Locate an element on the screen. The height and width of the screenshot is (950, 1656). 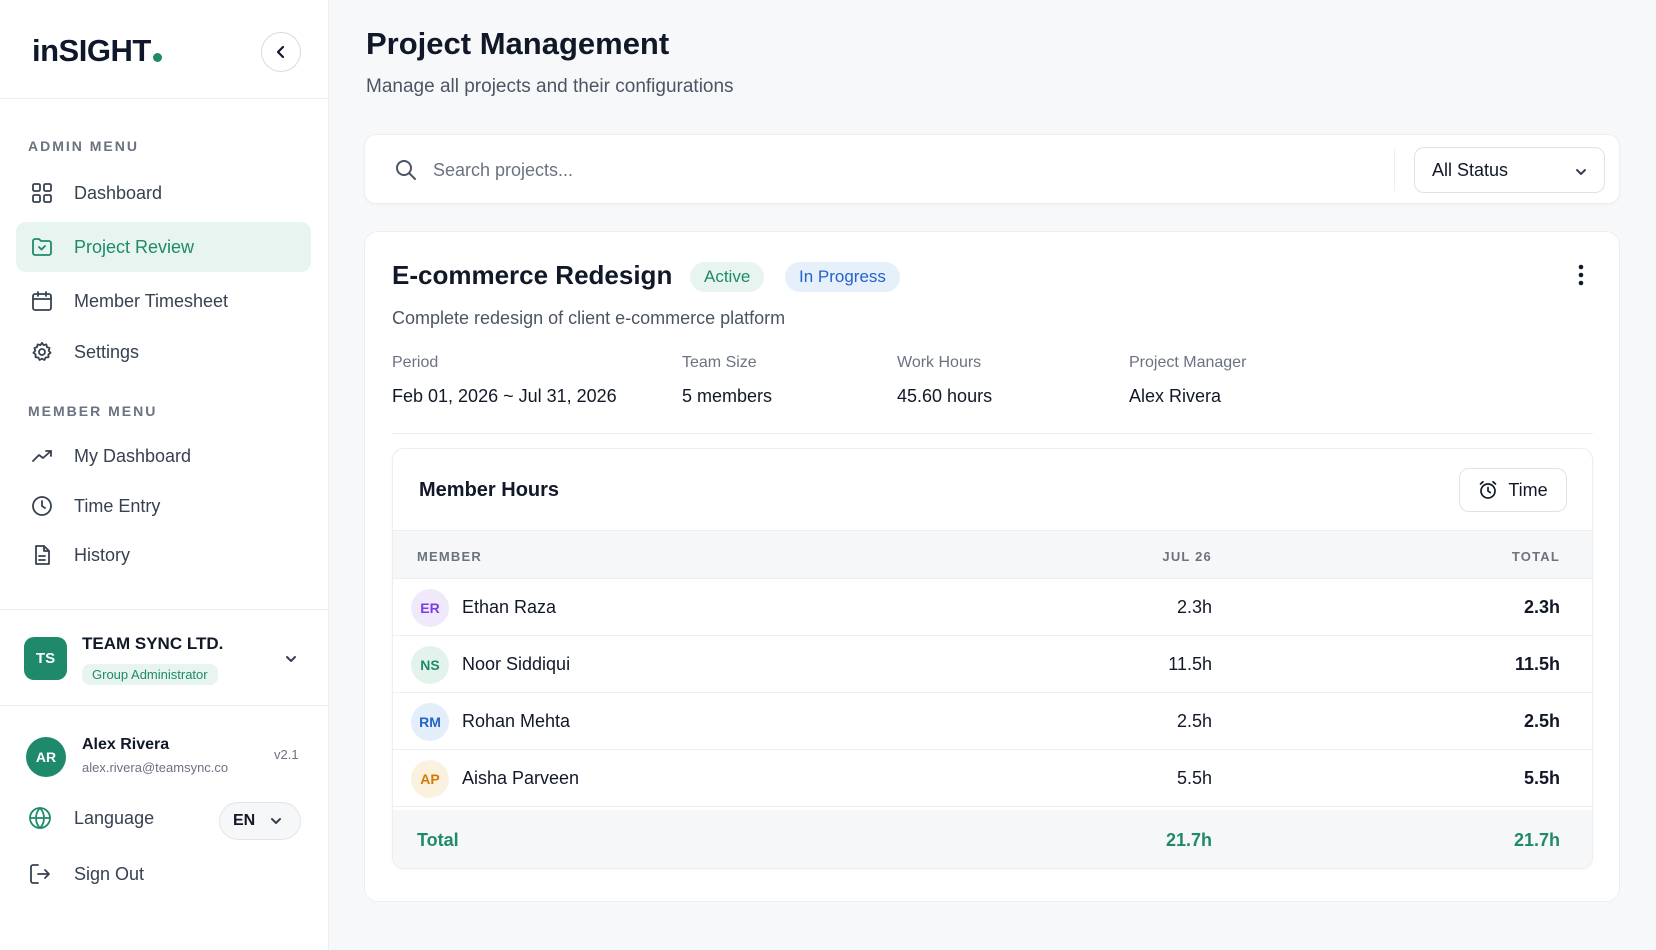
alarm-clock-icon is located at coordinates (1488, 489).